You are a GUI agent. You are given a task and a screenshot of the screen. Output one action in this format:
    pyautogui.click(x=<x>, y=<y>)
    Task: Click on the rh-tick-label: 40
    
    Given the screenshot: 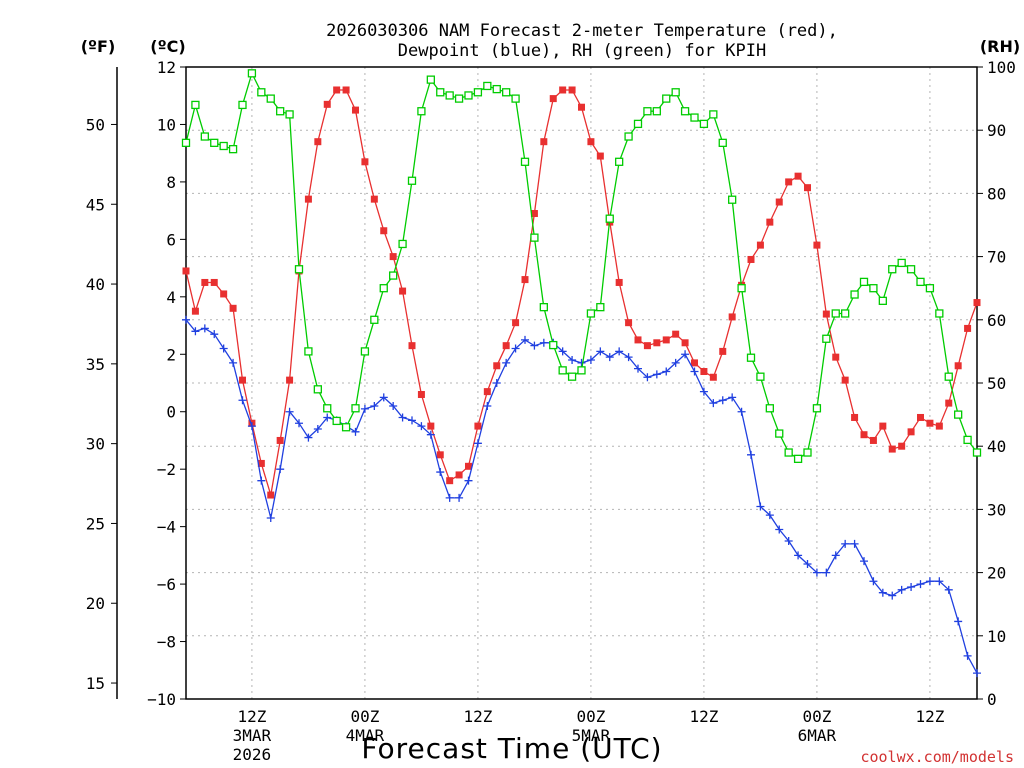 What is the action you would take?
    pyautogui.click(x=996, y=446)
    